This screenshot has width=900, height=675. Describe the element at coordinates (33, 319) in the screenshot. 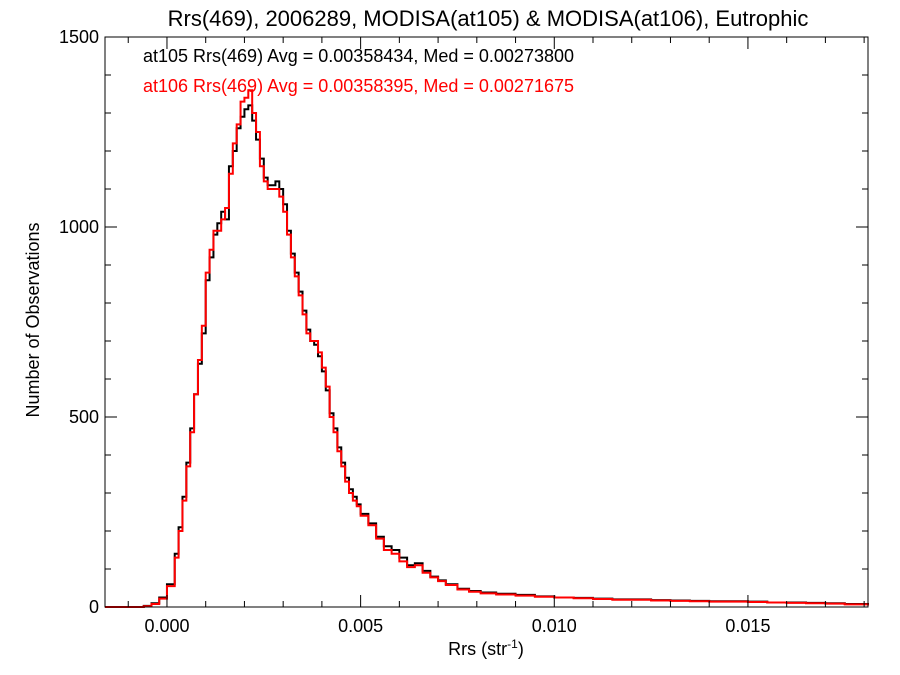

I see `y-axis-label: Number of Observations` at that location.